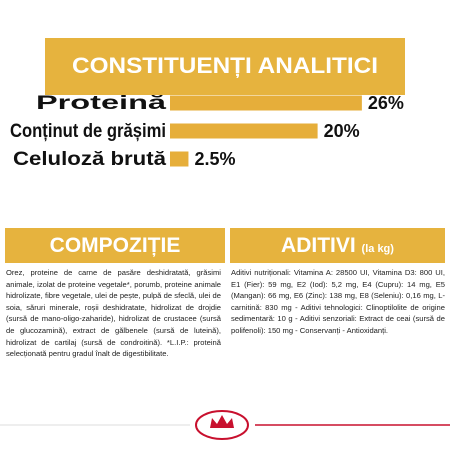 Image resolution: width=450 pixels, height=450 pixels. I want to click on category-label: Proteină, so click(101, 103).